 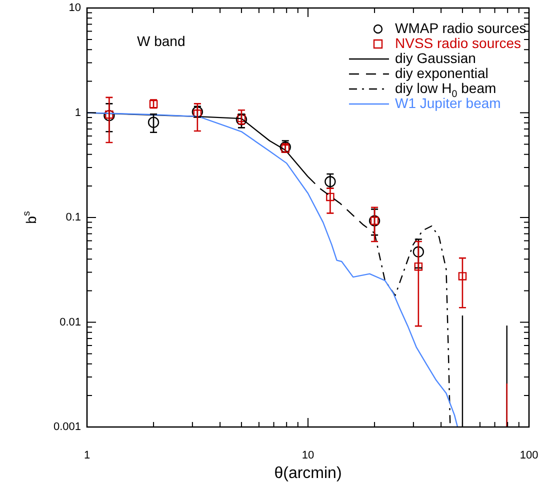 What do you see at coordinates (435, 58) in the screenshot?
I see `legend-label: diy Gaussian` at bounding box center [435, 58].